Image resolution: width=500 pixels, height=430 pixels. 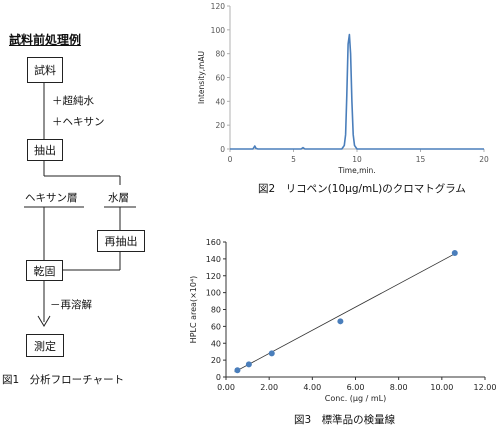 What do you see at coordinates (485, 387) in the screenshot?
I see `x-tick-label: 12.00` at bounding box center [485, 387].